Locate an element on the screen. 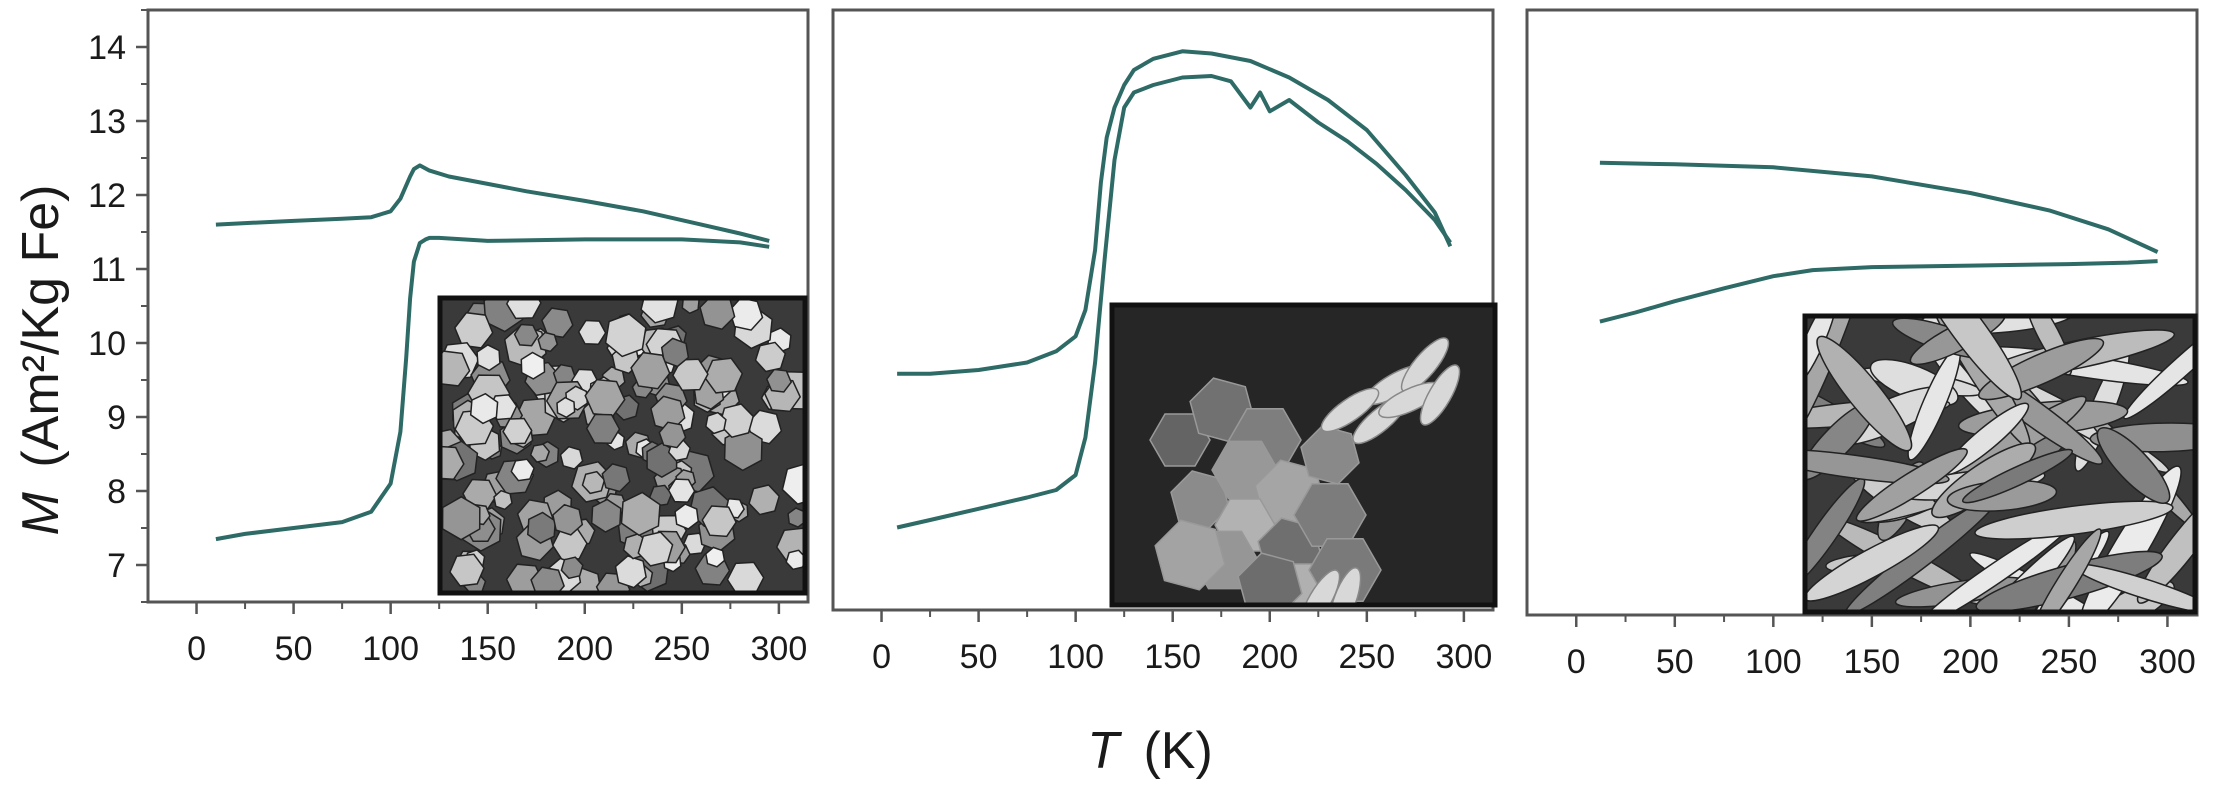 The image size is (2213, 790). y-ticks is located at coordinates (142, 306).